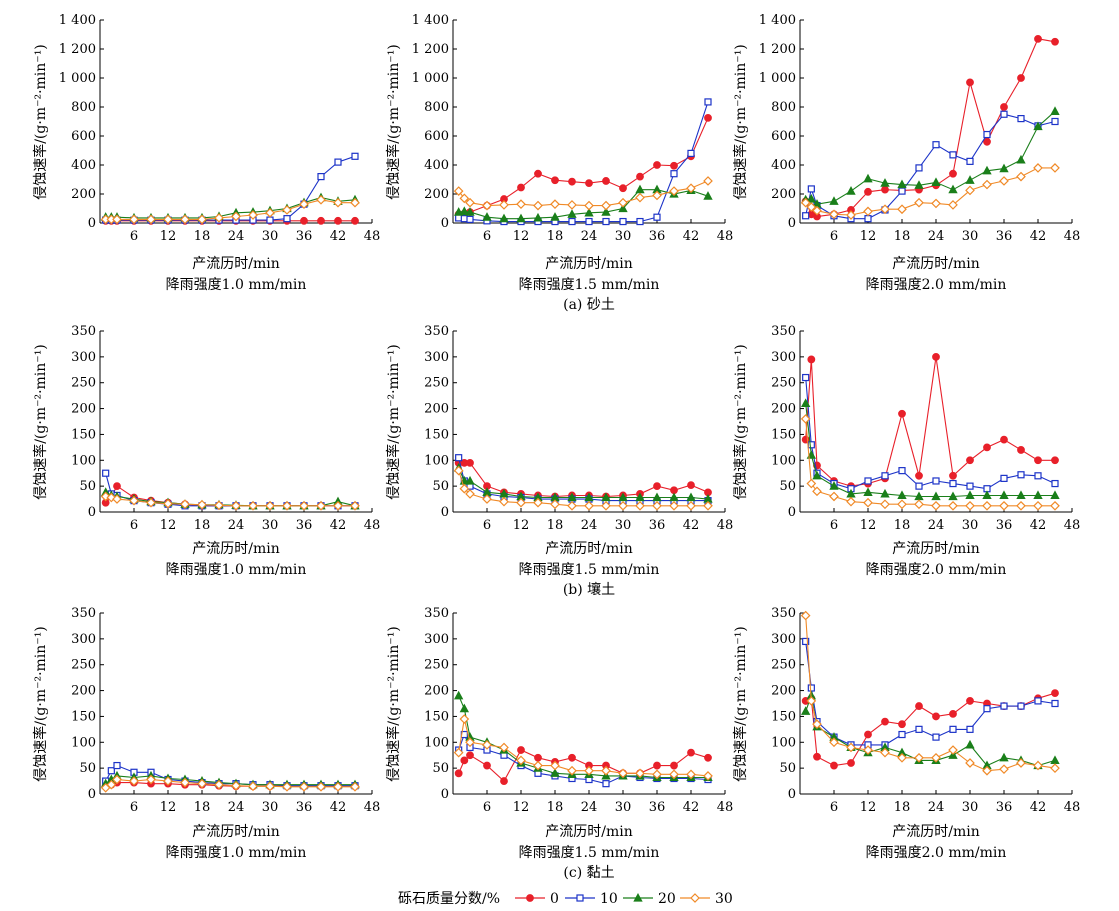 The width and height of the screenshot is (1119, 911). What do you see at coordinates (936, 285) in the screenshot?
I see `panel-caption: 降雨强度2.0 mm/min` at bounding box center [936, 285].